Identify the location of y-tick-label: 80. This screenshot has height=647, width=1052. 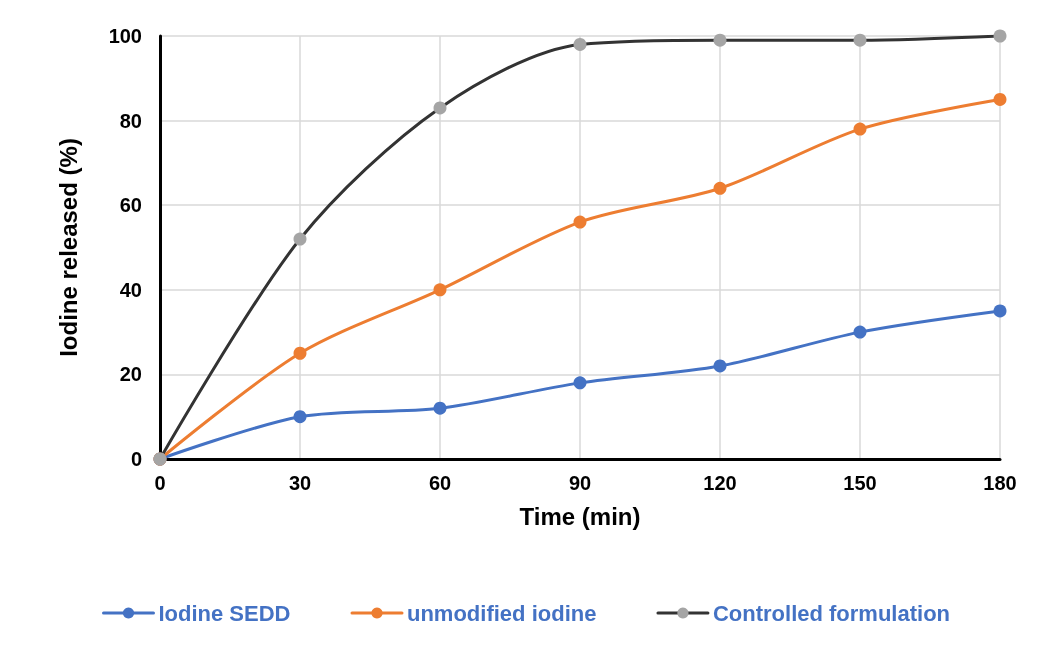
(130, 120).